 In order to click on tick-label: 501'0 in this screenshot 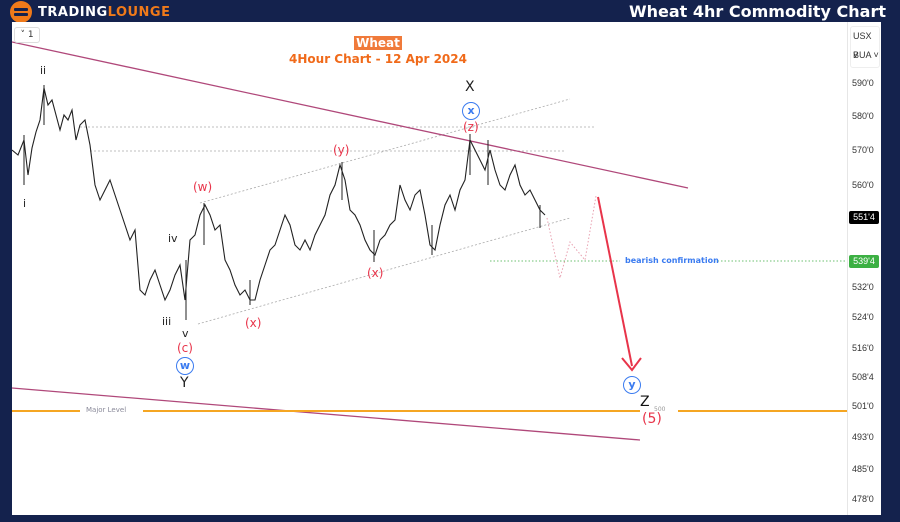, I will do `click(863, 406)`.